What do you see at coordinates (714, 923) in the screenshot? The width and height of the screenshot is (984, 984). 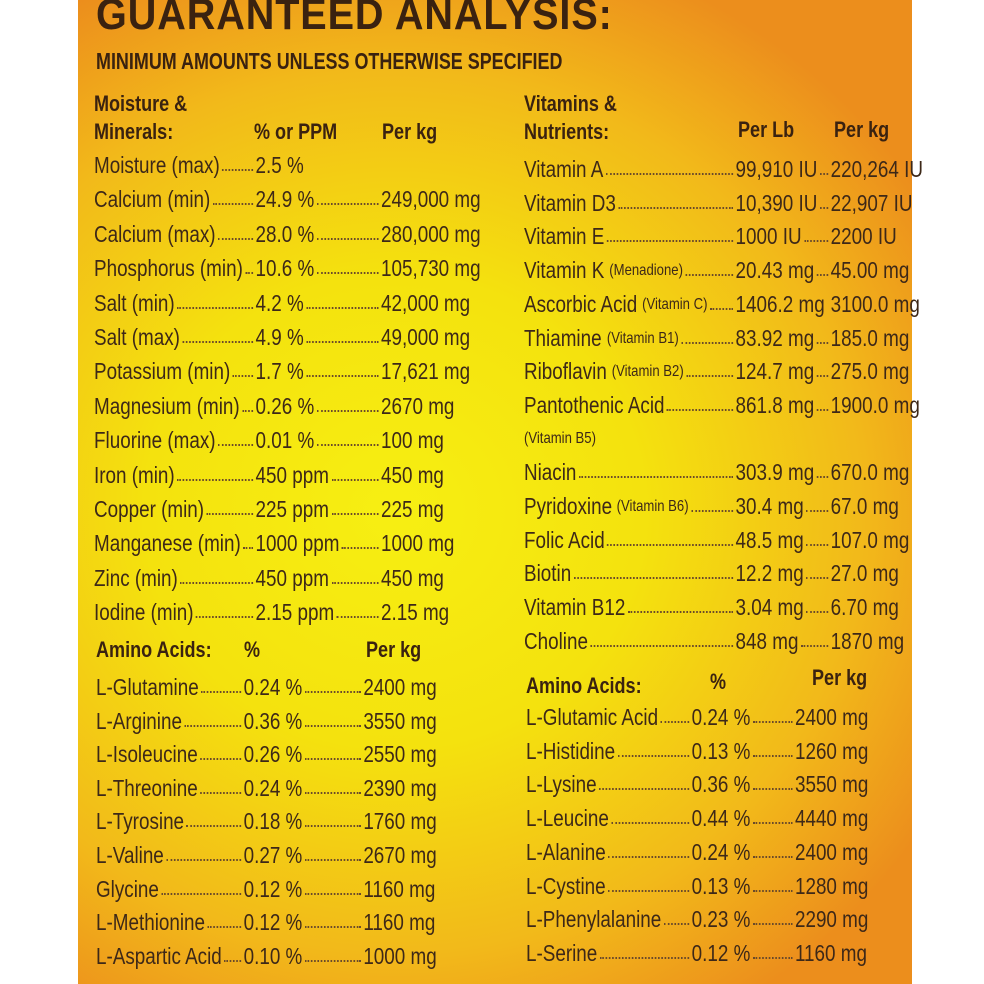 I see `amino-right-row: L-Phenylalanine 0.23 % 2290 mg` at bounding box center [714, 923].